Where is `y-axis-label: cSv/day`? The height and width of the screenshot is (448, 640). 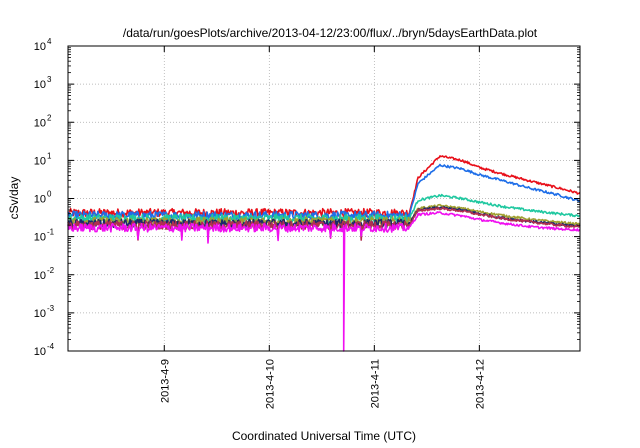
y-axis-label: cSv/day is located at coordinates (14, 198).